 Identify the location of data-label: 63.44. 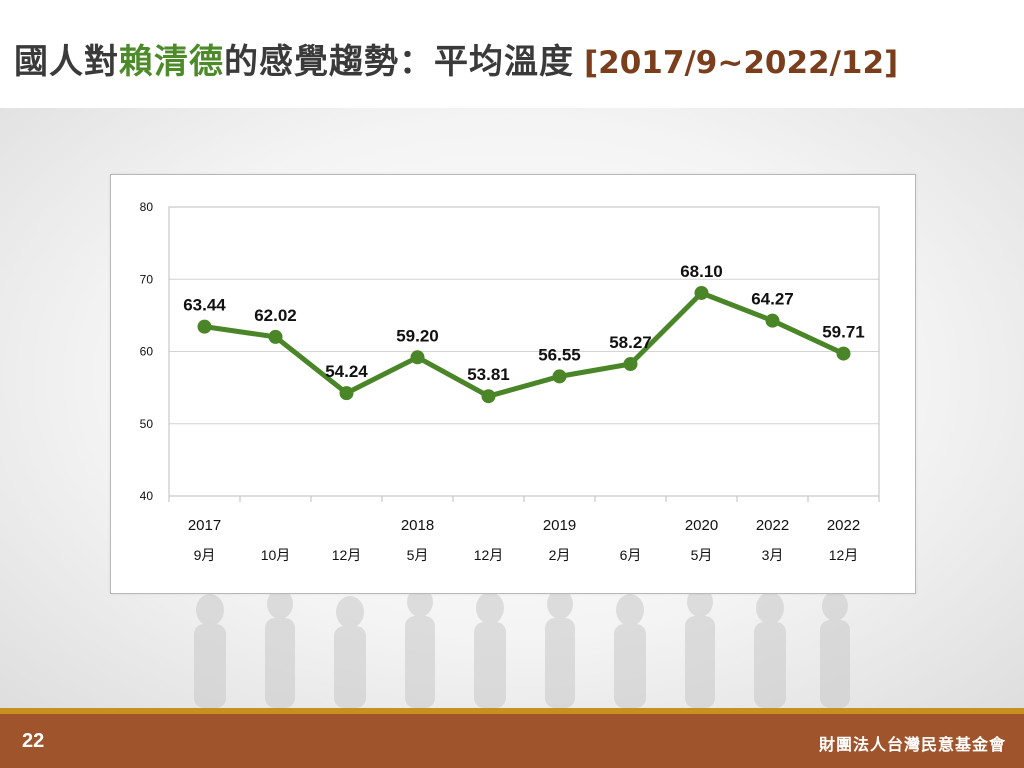
(204, 305).